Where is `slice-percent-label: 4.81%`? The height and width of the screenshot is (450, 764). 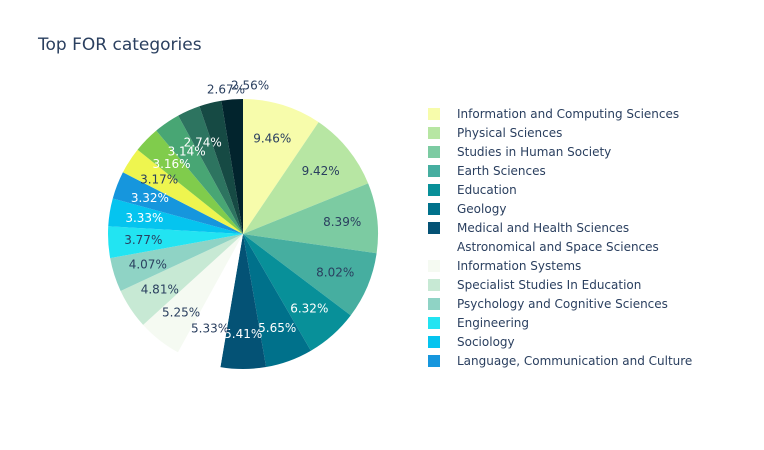
slice-percent-label: 4.81% is located at coordinates (160, 289).